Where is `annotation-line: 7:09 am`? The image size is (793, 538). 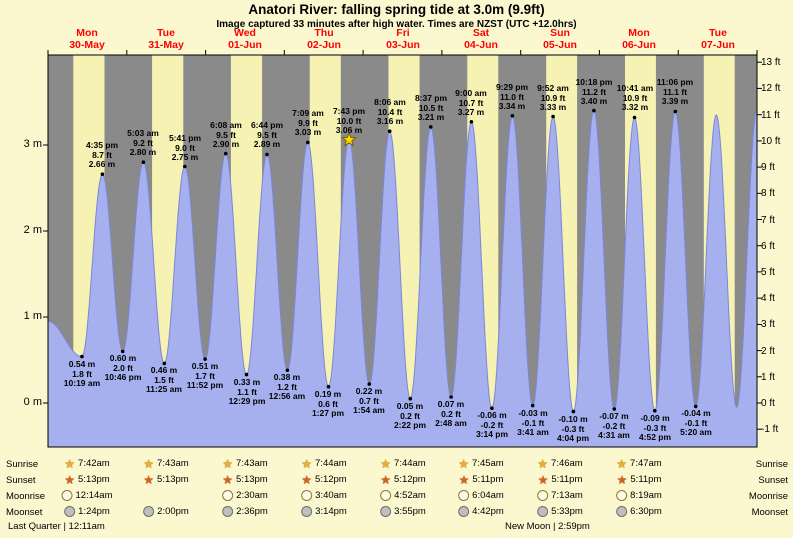 annotation-line: 7:09 am is located at coordinates (308, 113).